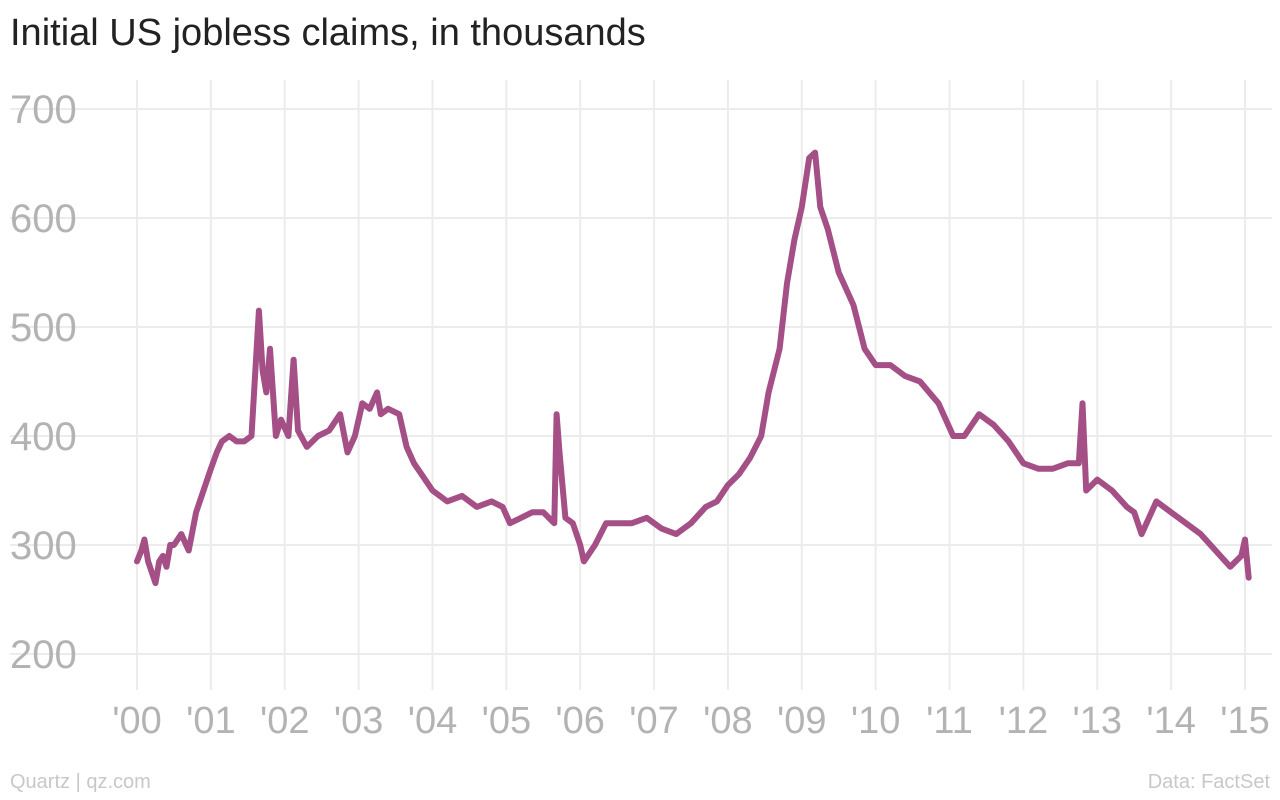 The image size is (1280, 800). Describe the element at coordinates (137, 721) in the screenshot. I see `x-tick-label: '00` at that location.